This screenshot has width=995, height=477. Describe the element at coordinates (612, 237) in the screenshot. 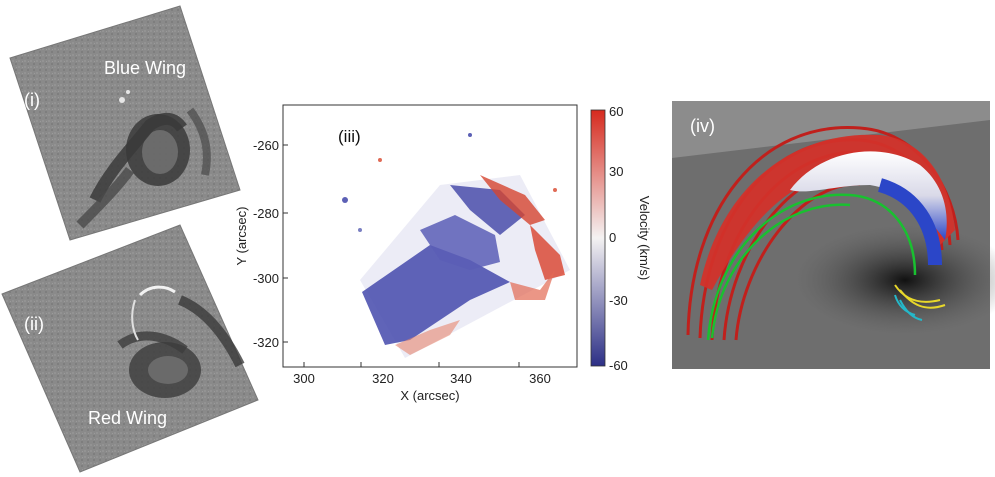

I see `colorbar-tick-label: 0` at that location.